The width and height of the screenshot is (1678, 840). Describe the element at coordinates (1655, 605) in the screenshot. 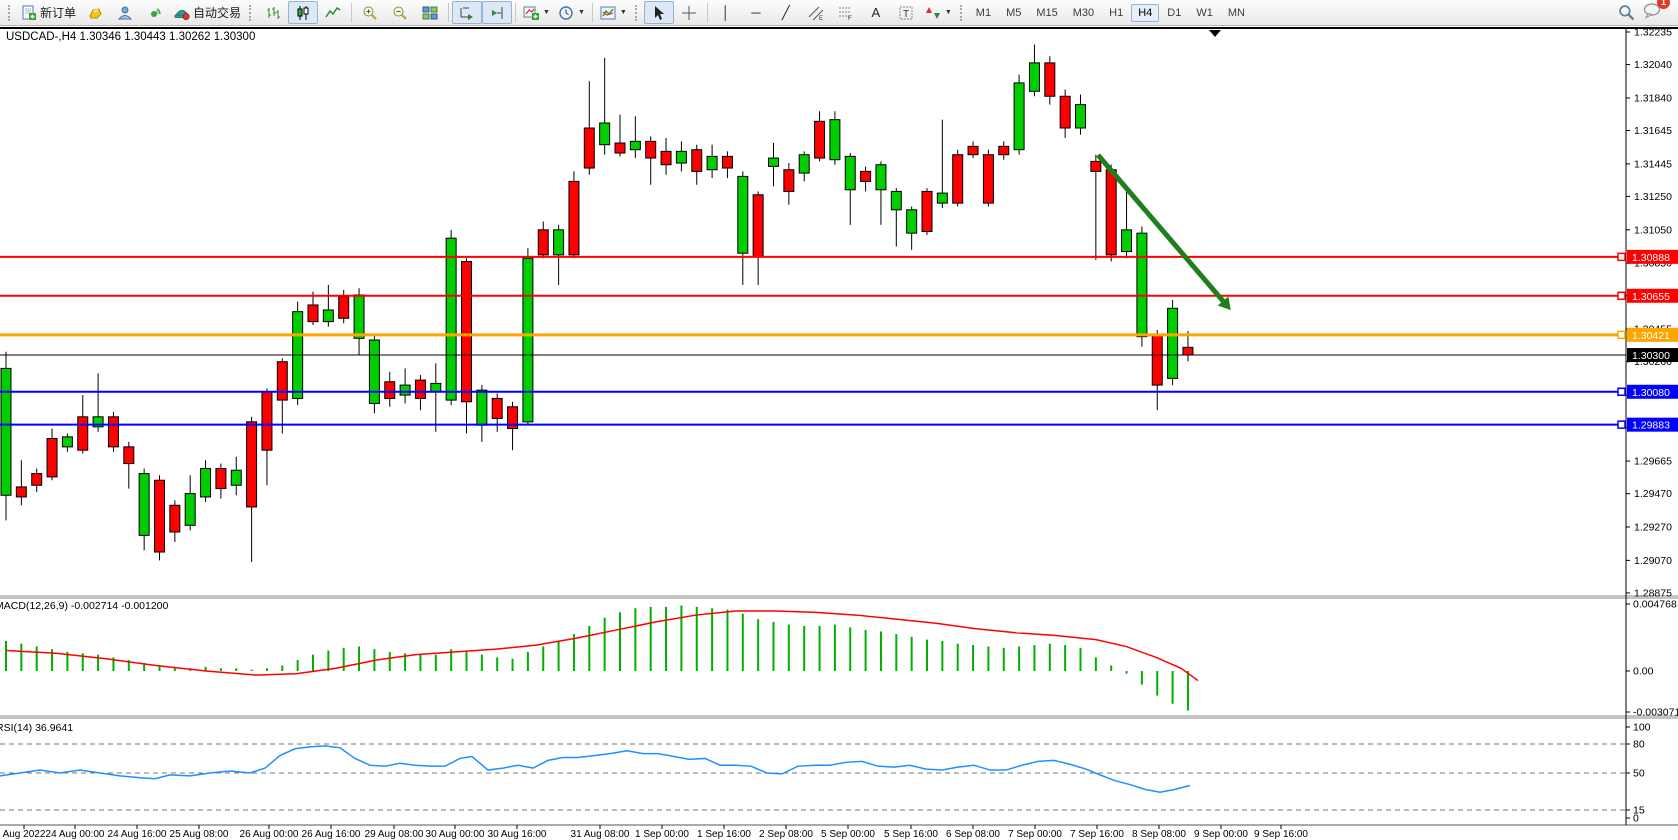

I see `svg-text: 0.004768` at that location.